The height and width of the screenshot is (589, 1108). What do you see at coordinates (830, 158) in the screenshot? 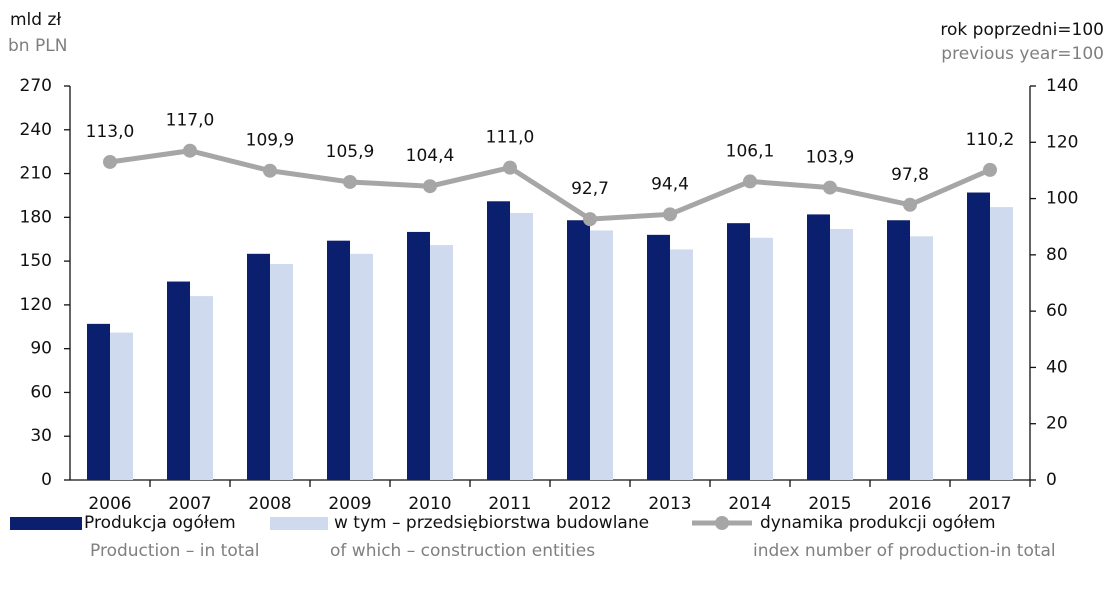
I see `data-label: 103,9` at bounding box center [830, 158].